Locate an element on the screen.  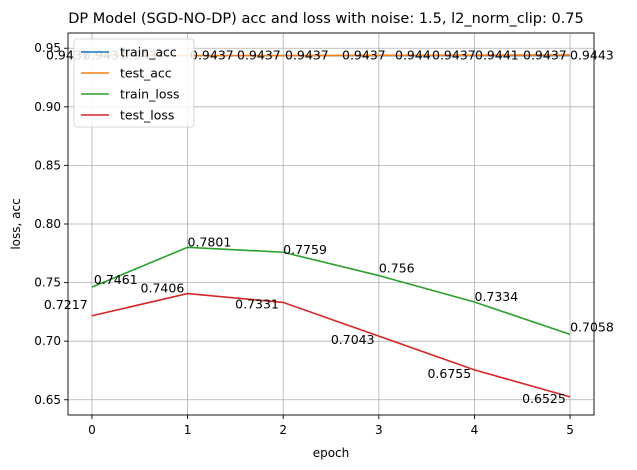
y-tick-label: 0.70 is located at coordinates (47, 341).